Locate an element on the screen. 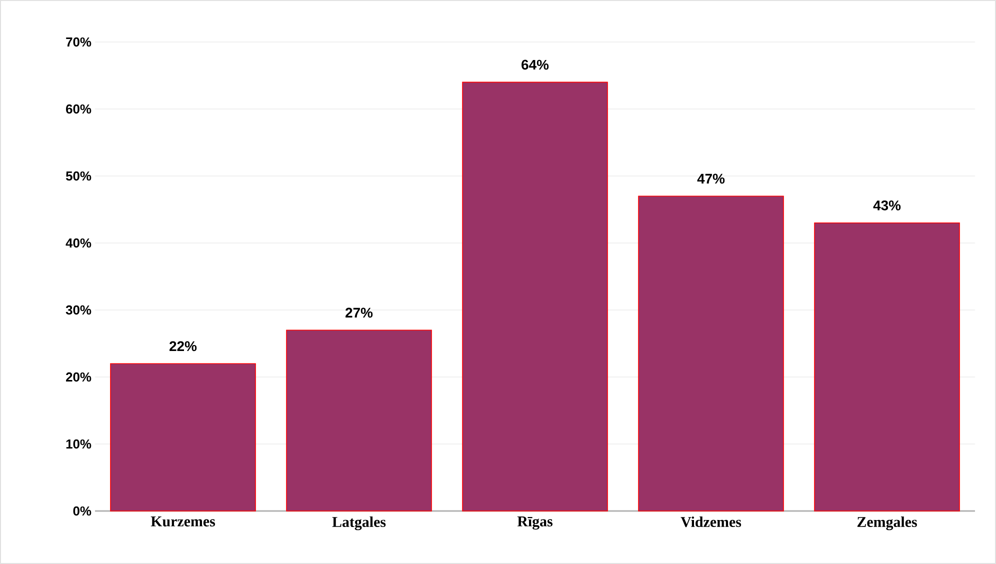 The image size is (996, 564). data-label: 27% is located at coordinates (359, 313).